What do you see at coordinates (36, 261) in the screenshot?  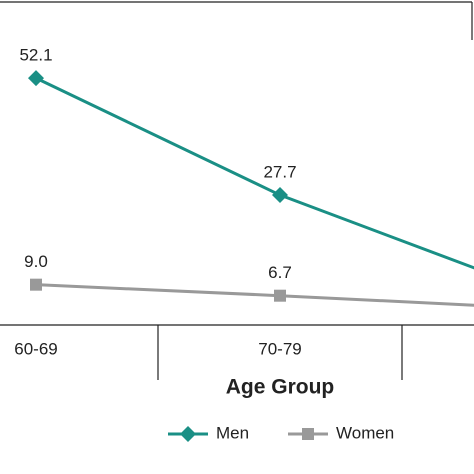 I see `data-label: 9.0` at bounding box center [36, 261].